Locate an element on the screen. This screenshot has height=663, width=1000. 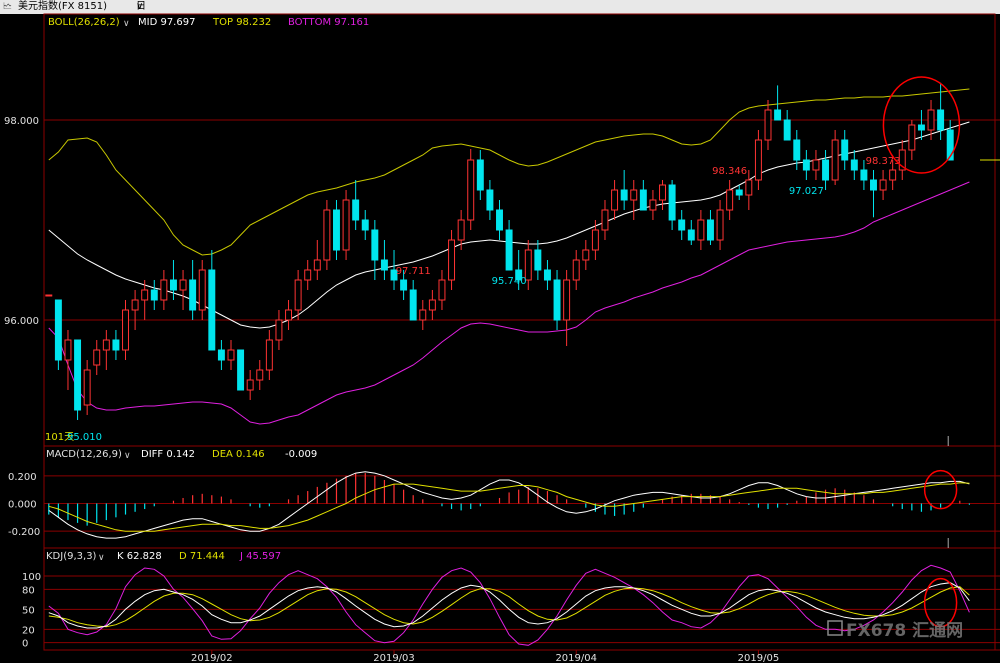
title-bar: 🗠 美元指数(FX 8151) 日线 ∨ is located at coordinates (500, 13).